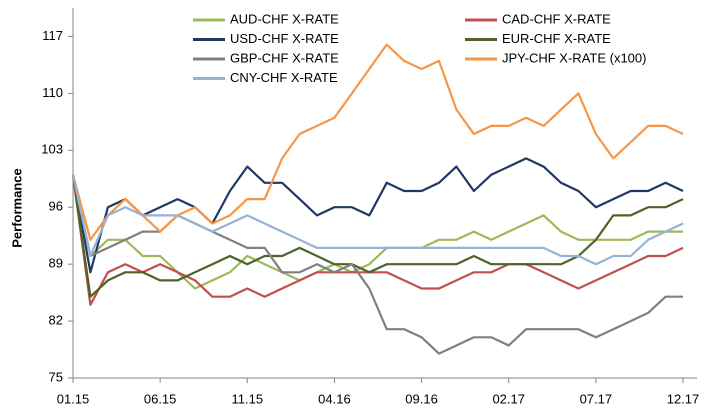  What do you see at coordinates (52, 149) in the screenshot?
I see `y-tick-label: 103` at bounding box center [52, 149].